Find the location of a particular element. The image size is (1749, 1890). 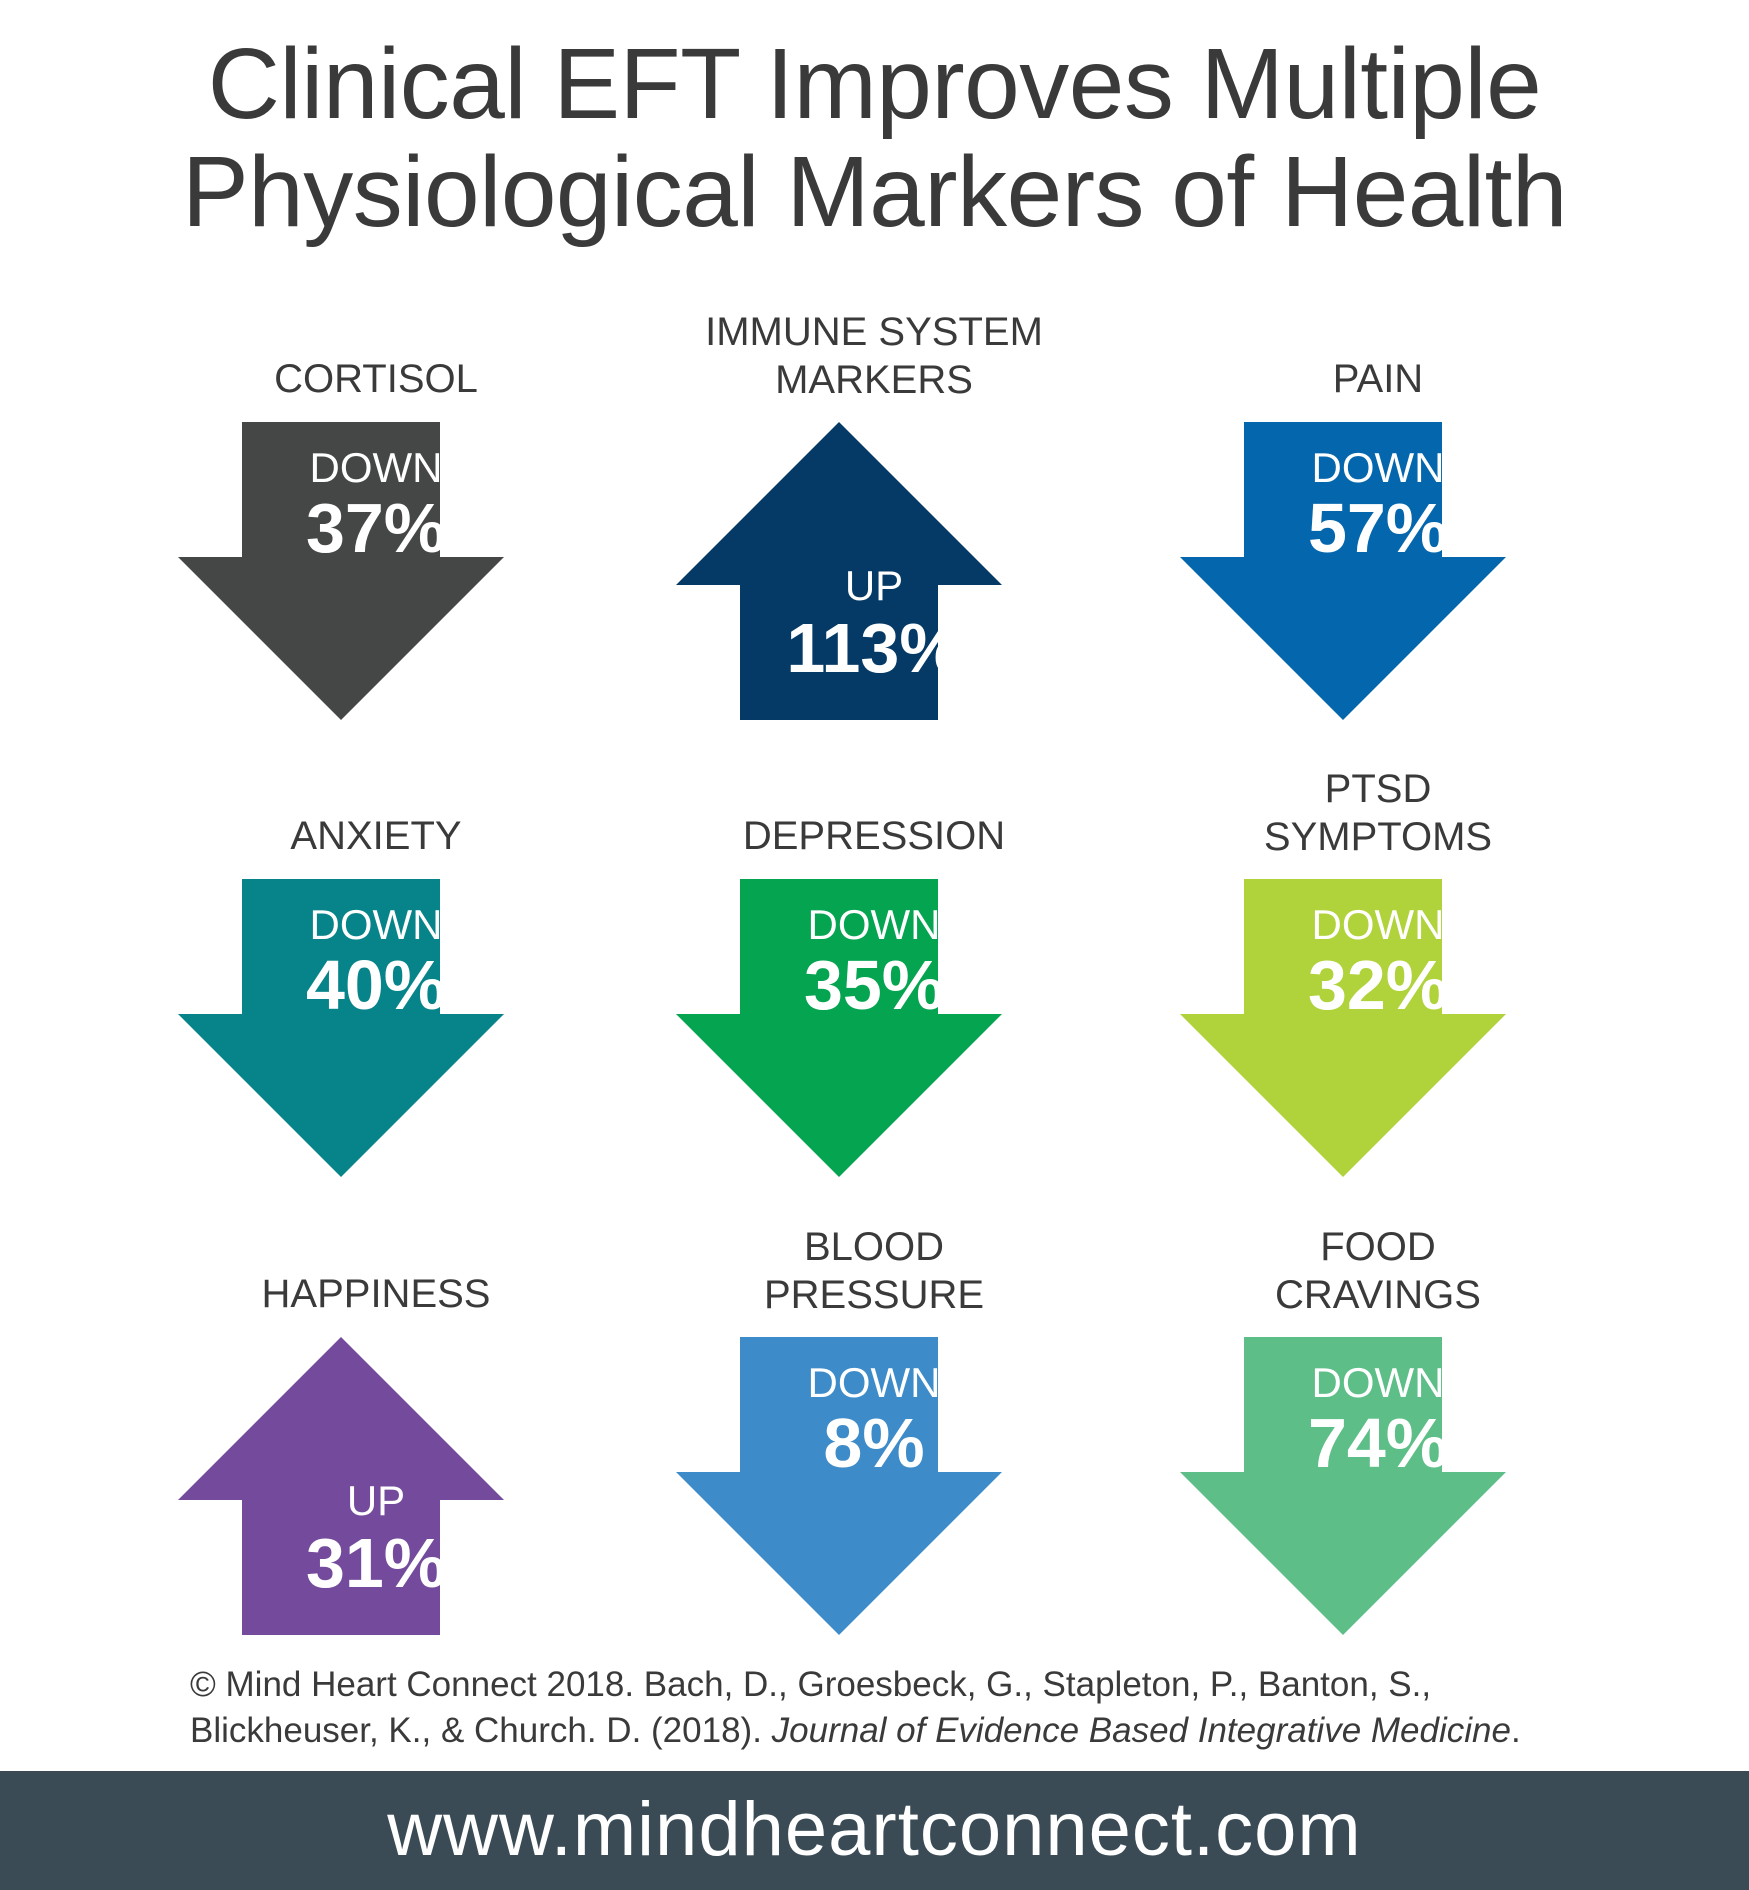

marker-label-line: ANXIETY is located at coordinates (376, 836).